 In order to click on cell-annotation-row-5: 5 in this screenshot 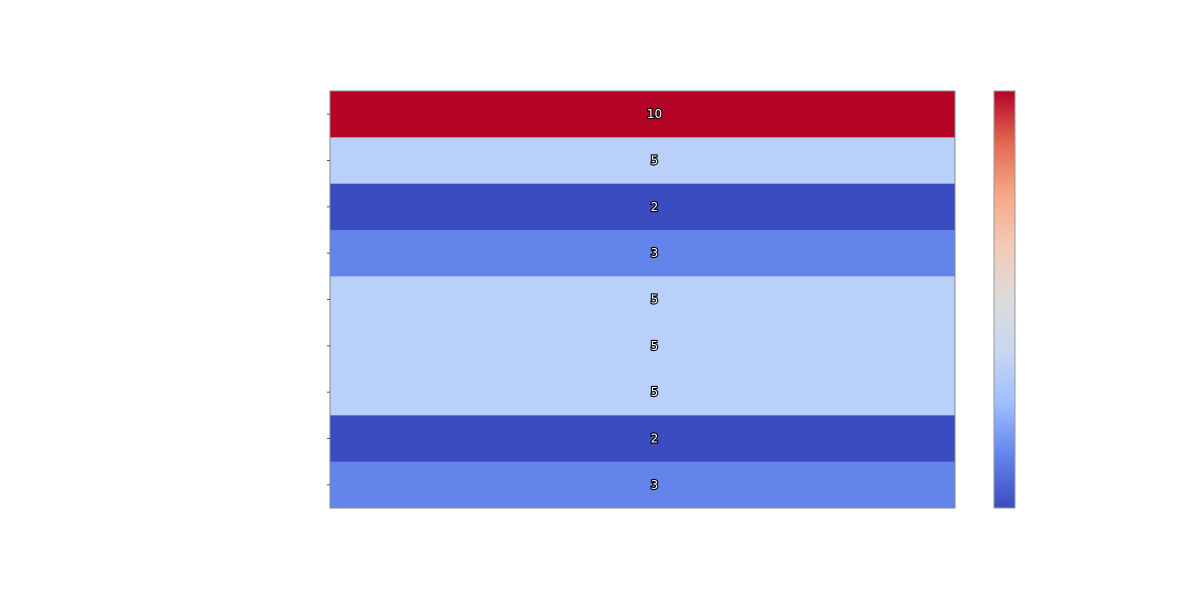, I will do `click(655, 300)`.